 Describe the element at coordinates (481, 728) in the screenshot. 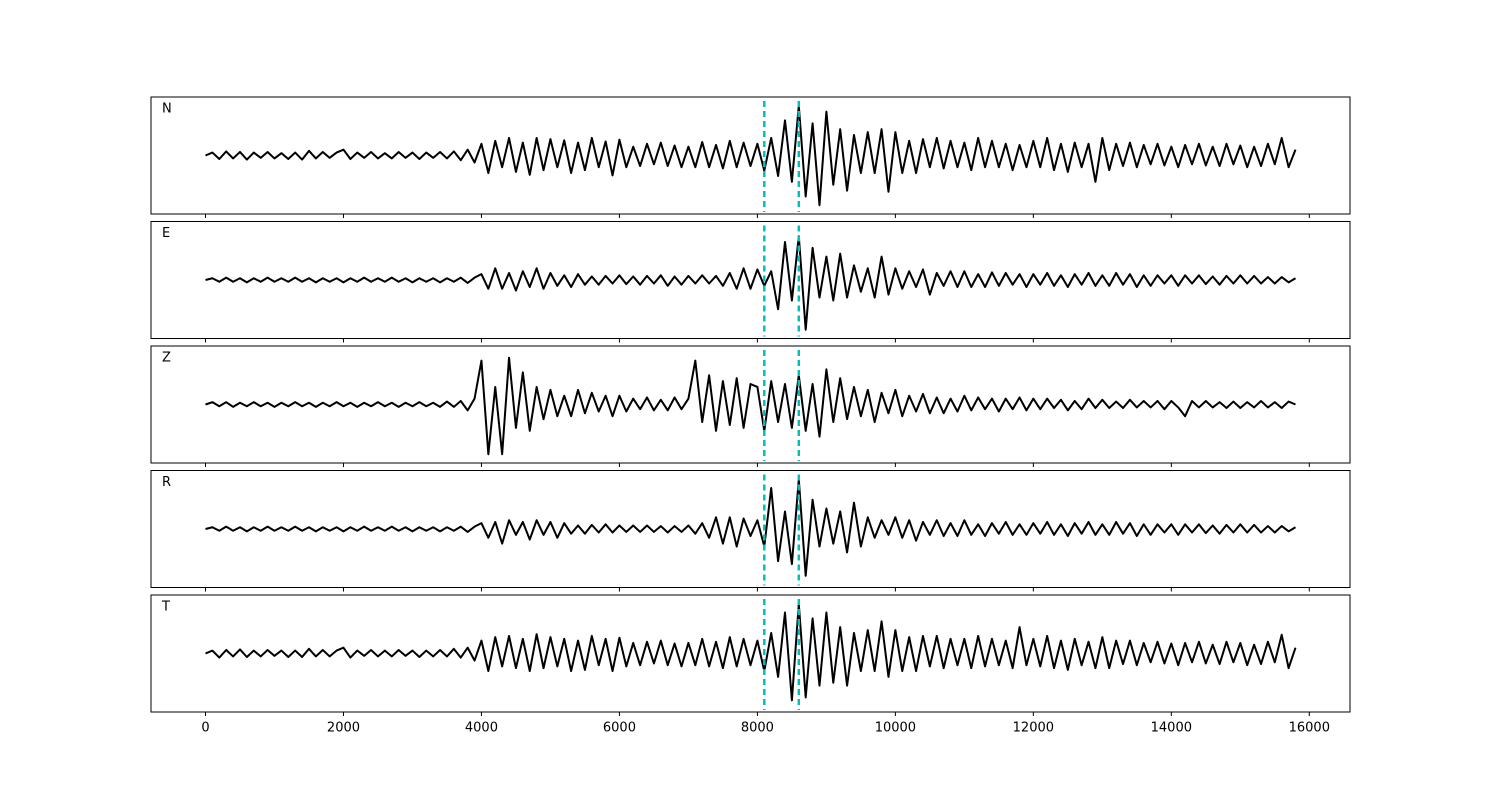

I see `x-tick-label: 4000` at that location.